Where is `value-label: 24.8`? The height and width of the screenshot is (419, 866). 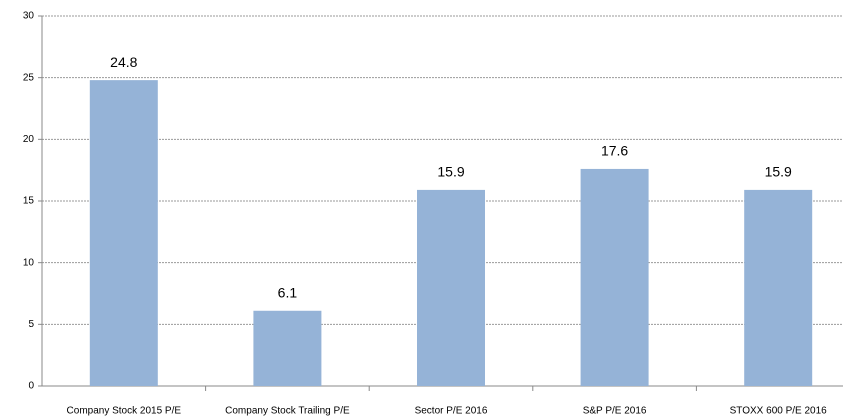 value-label: 24.8 is located at coordinates (123, 62).